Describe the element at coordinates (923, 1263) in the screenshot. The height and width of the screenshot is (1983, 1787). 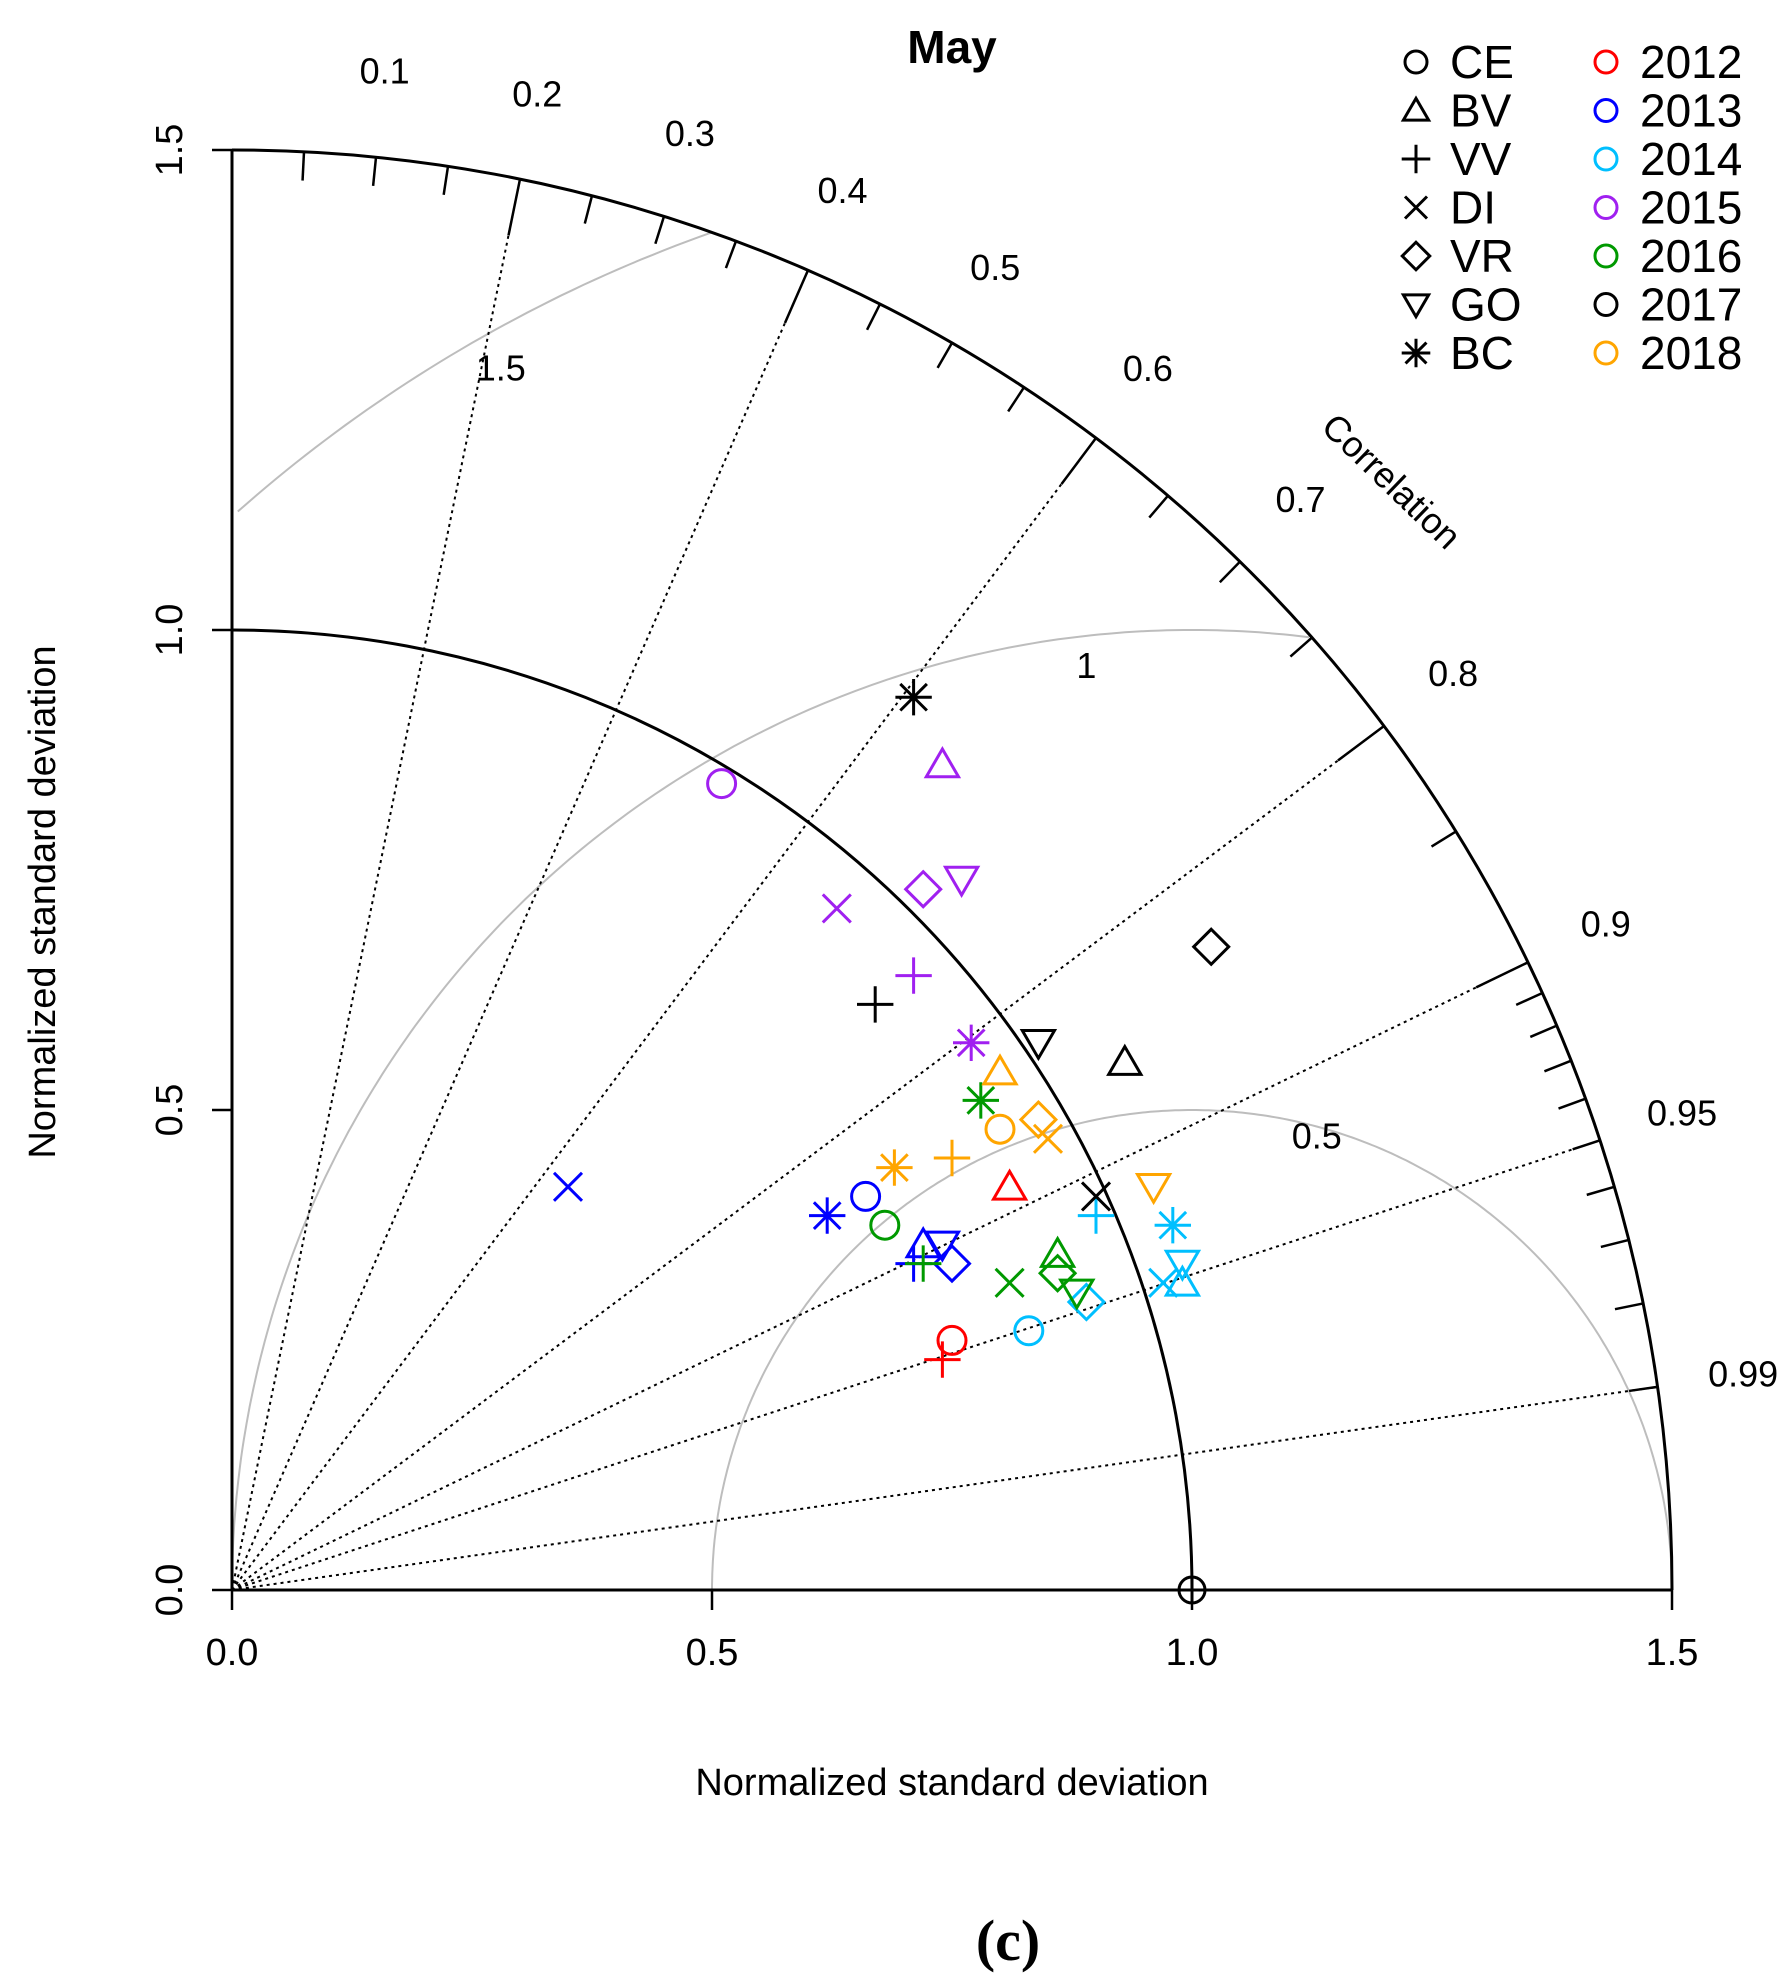
I see `data-point-vv-2016` at that location.